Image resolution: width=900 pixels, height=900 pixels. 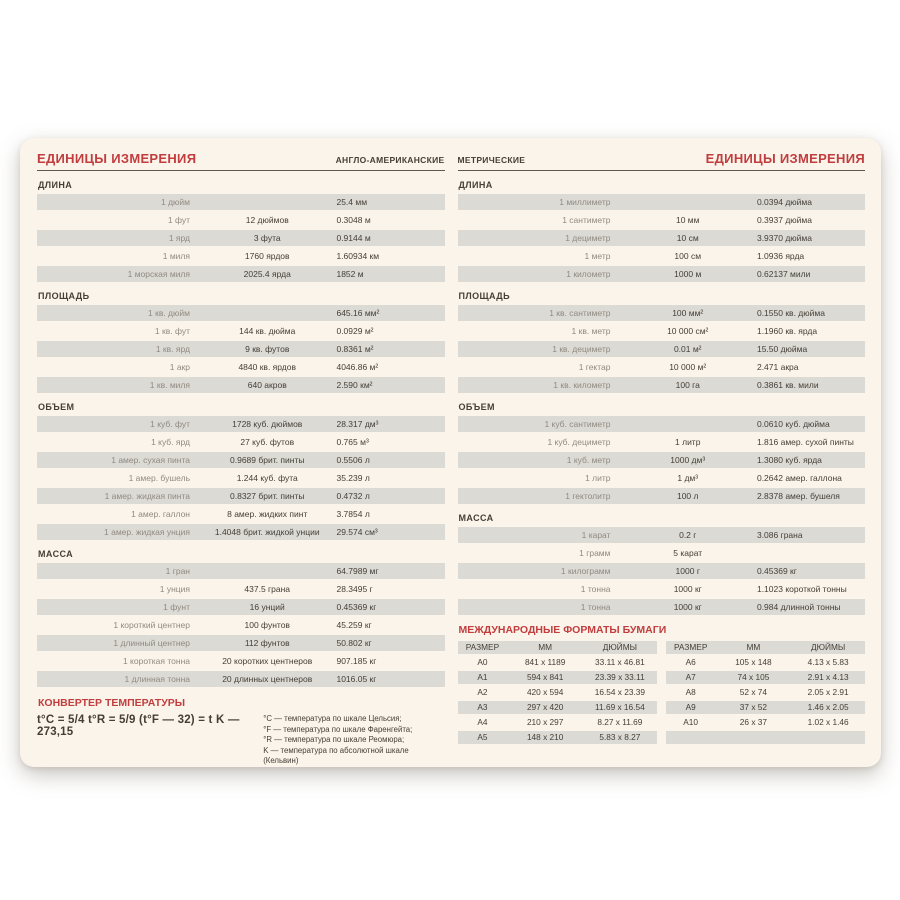 What do you see at coordinates (687, 589) in the screenshot?
I see `table-cell: 1000 кг` at bounding box center [687, 589].